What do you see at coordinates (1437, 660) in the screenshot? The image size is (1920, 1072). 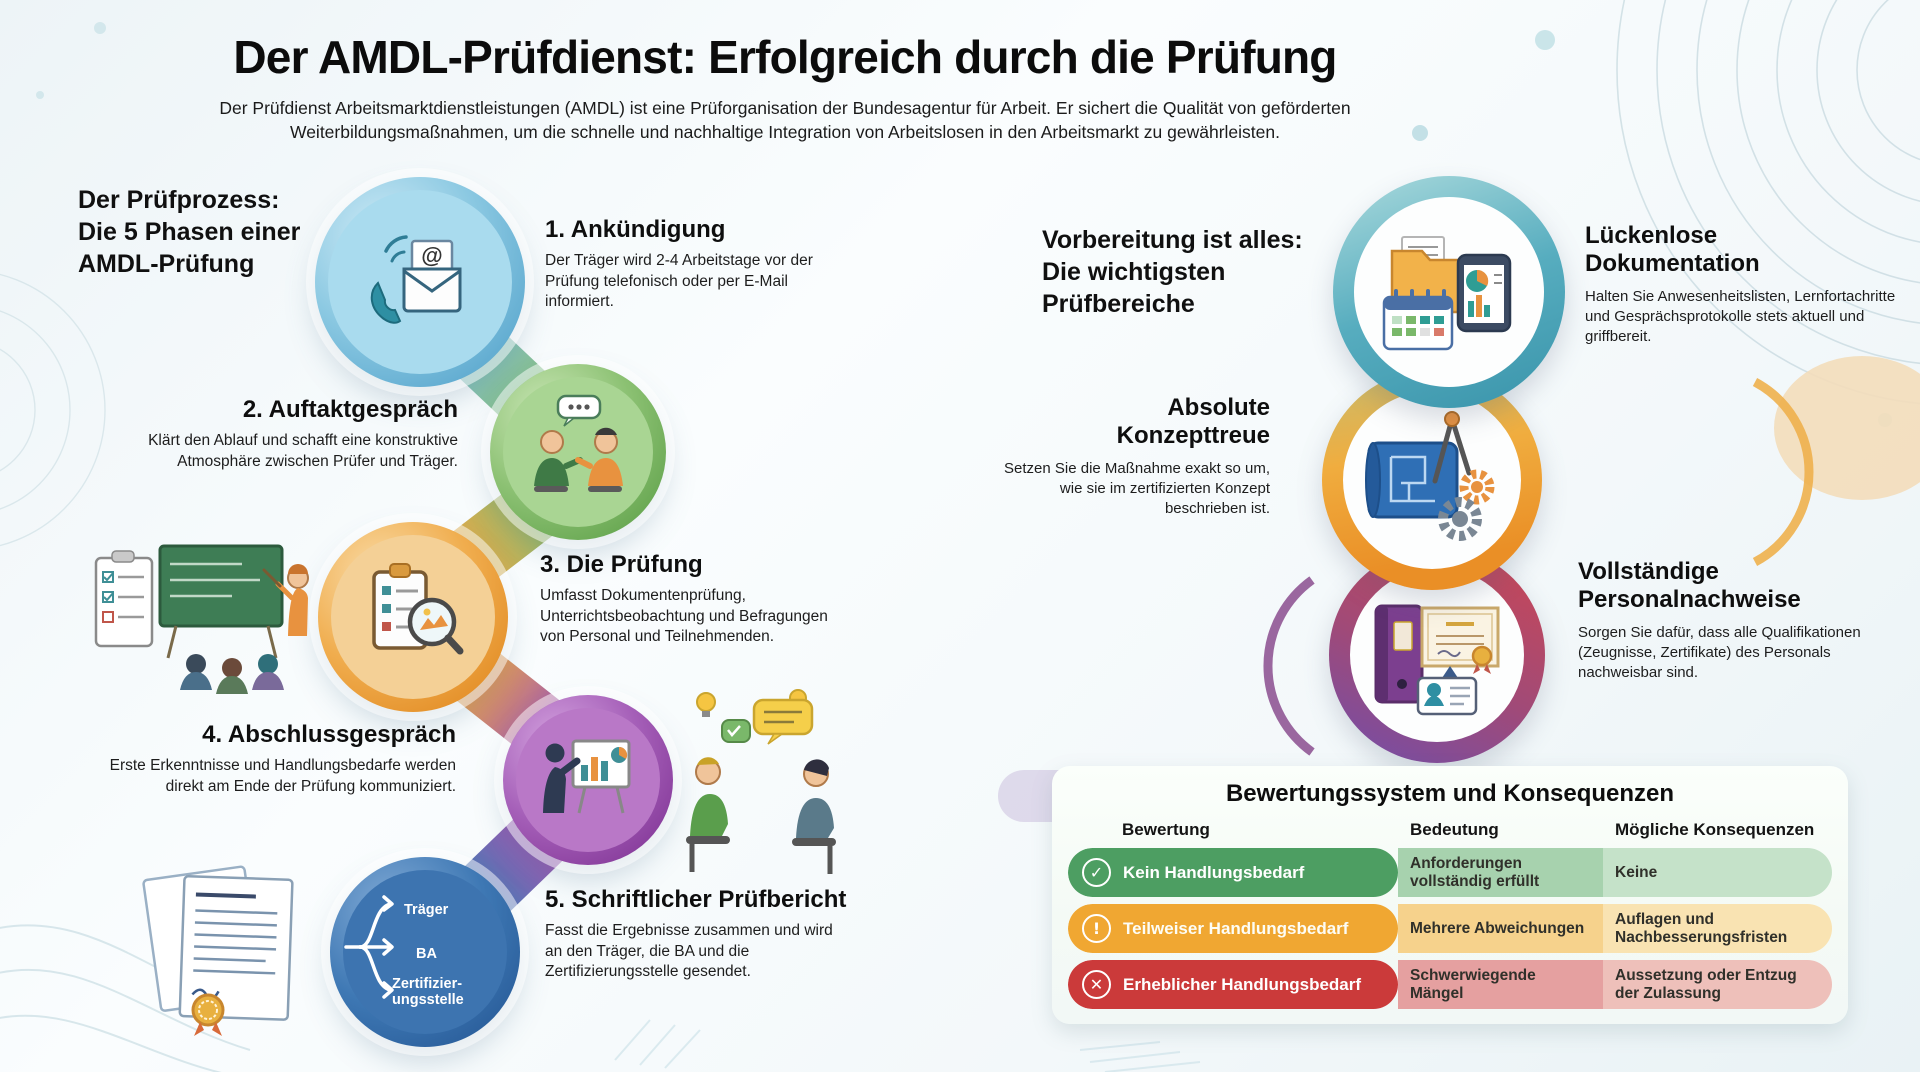 I see `binder-certificate-id-icon` at bounding box center [1437, 660].